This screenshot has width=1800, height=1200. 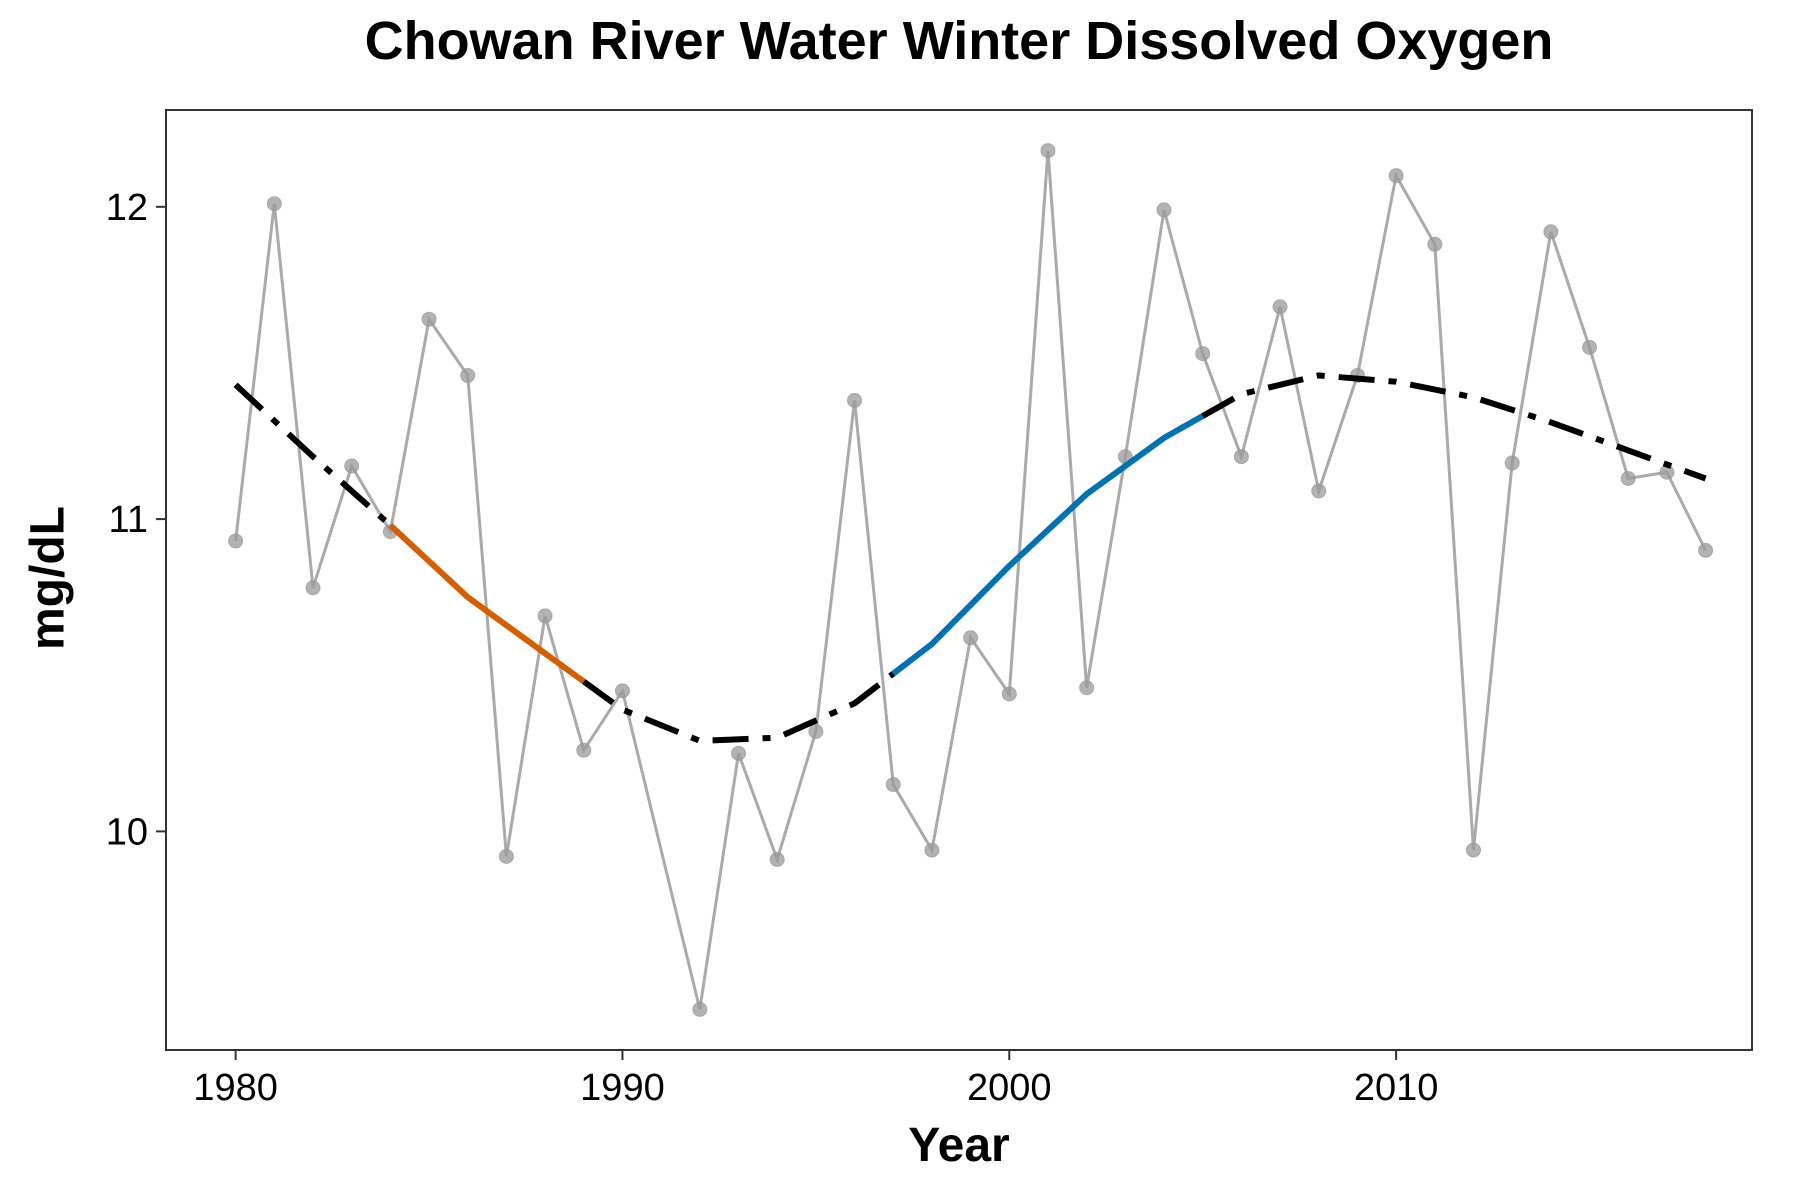 I want to click on decreasing-trend-segment, so click(x=487, y=603).